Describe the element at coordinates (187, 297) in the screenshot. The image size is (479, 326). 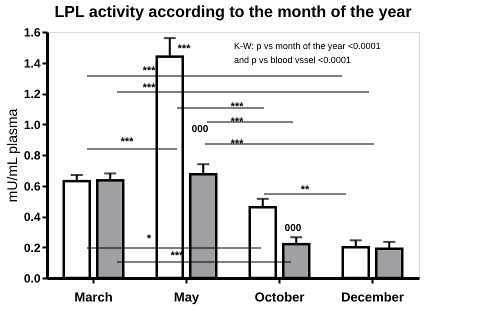
I see `x-tick-label: May` at that location.